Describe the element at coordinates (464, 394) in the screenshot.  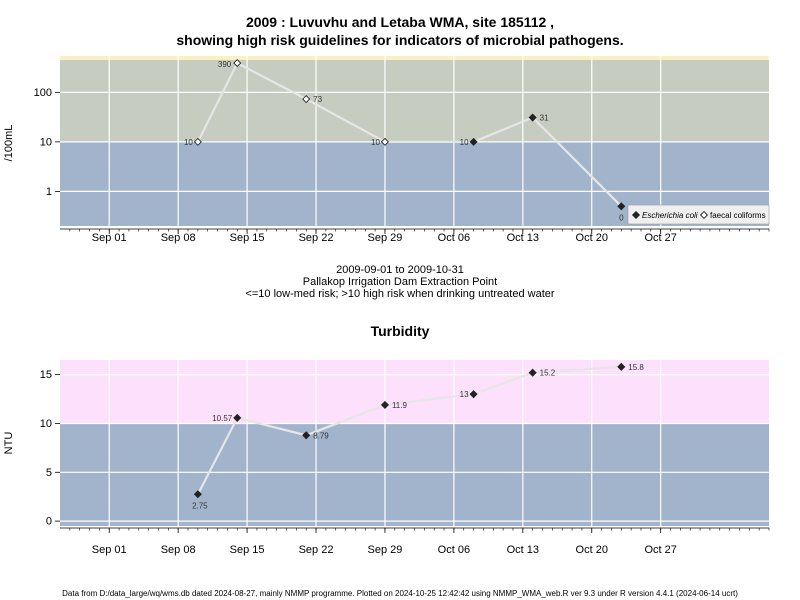
I see `data-label: 13` at that location.